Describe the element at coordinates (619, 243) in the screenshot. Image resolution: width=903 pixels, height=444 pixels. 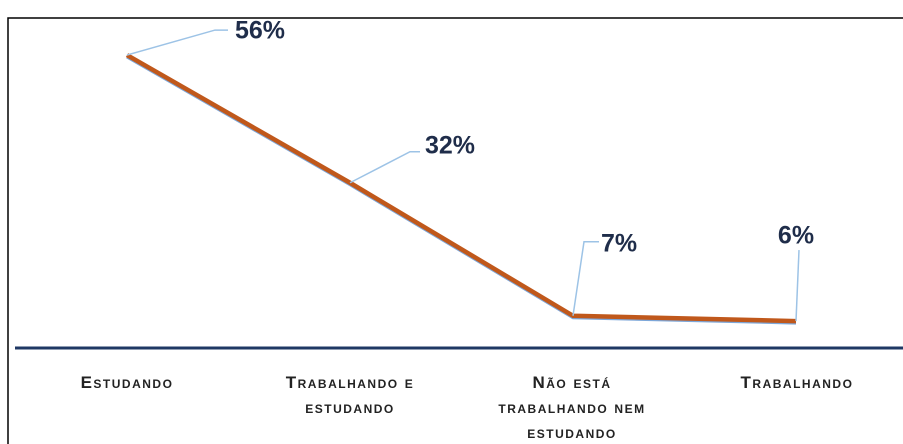
I see `value-label: 7%` at that location.